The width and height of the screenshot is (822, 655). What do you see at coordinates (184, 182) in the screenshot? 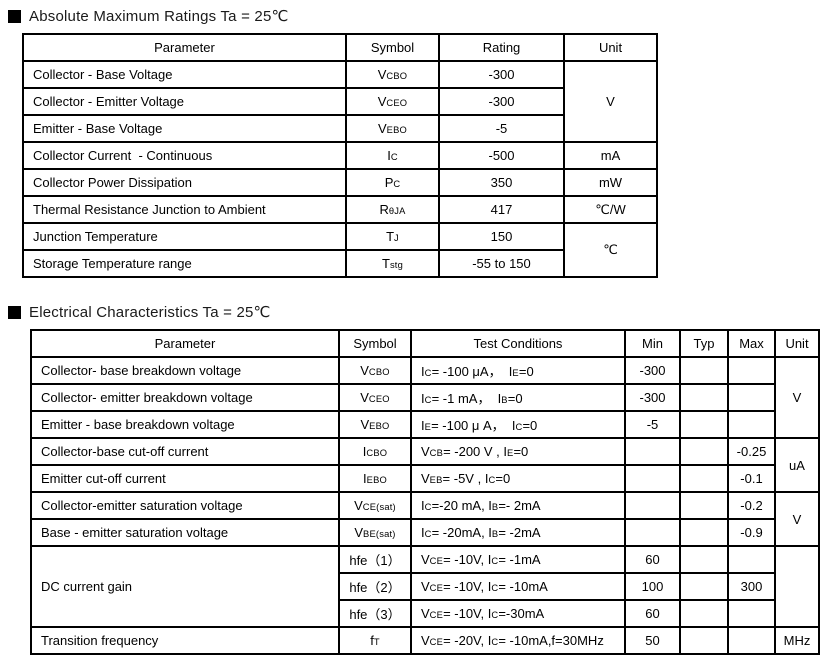
I see `cell-parameter: Collector Power Dissipation` at bounding box center [184, 182].